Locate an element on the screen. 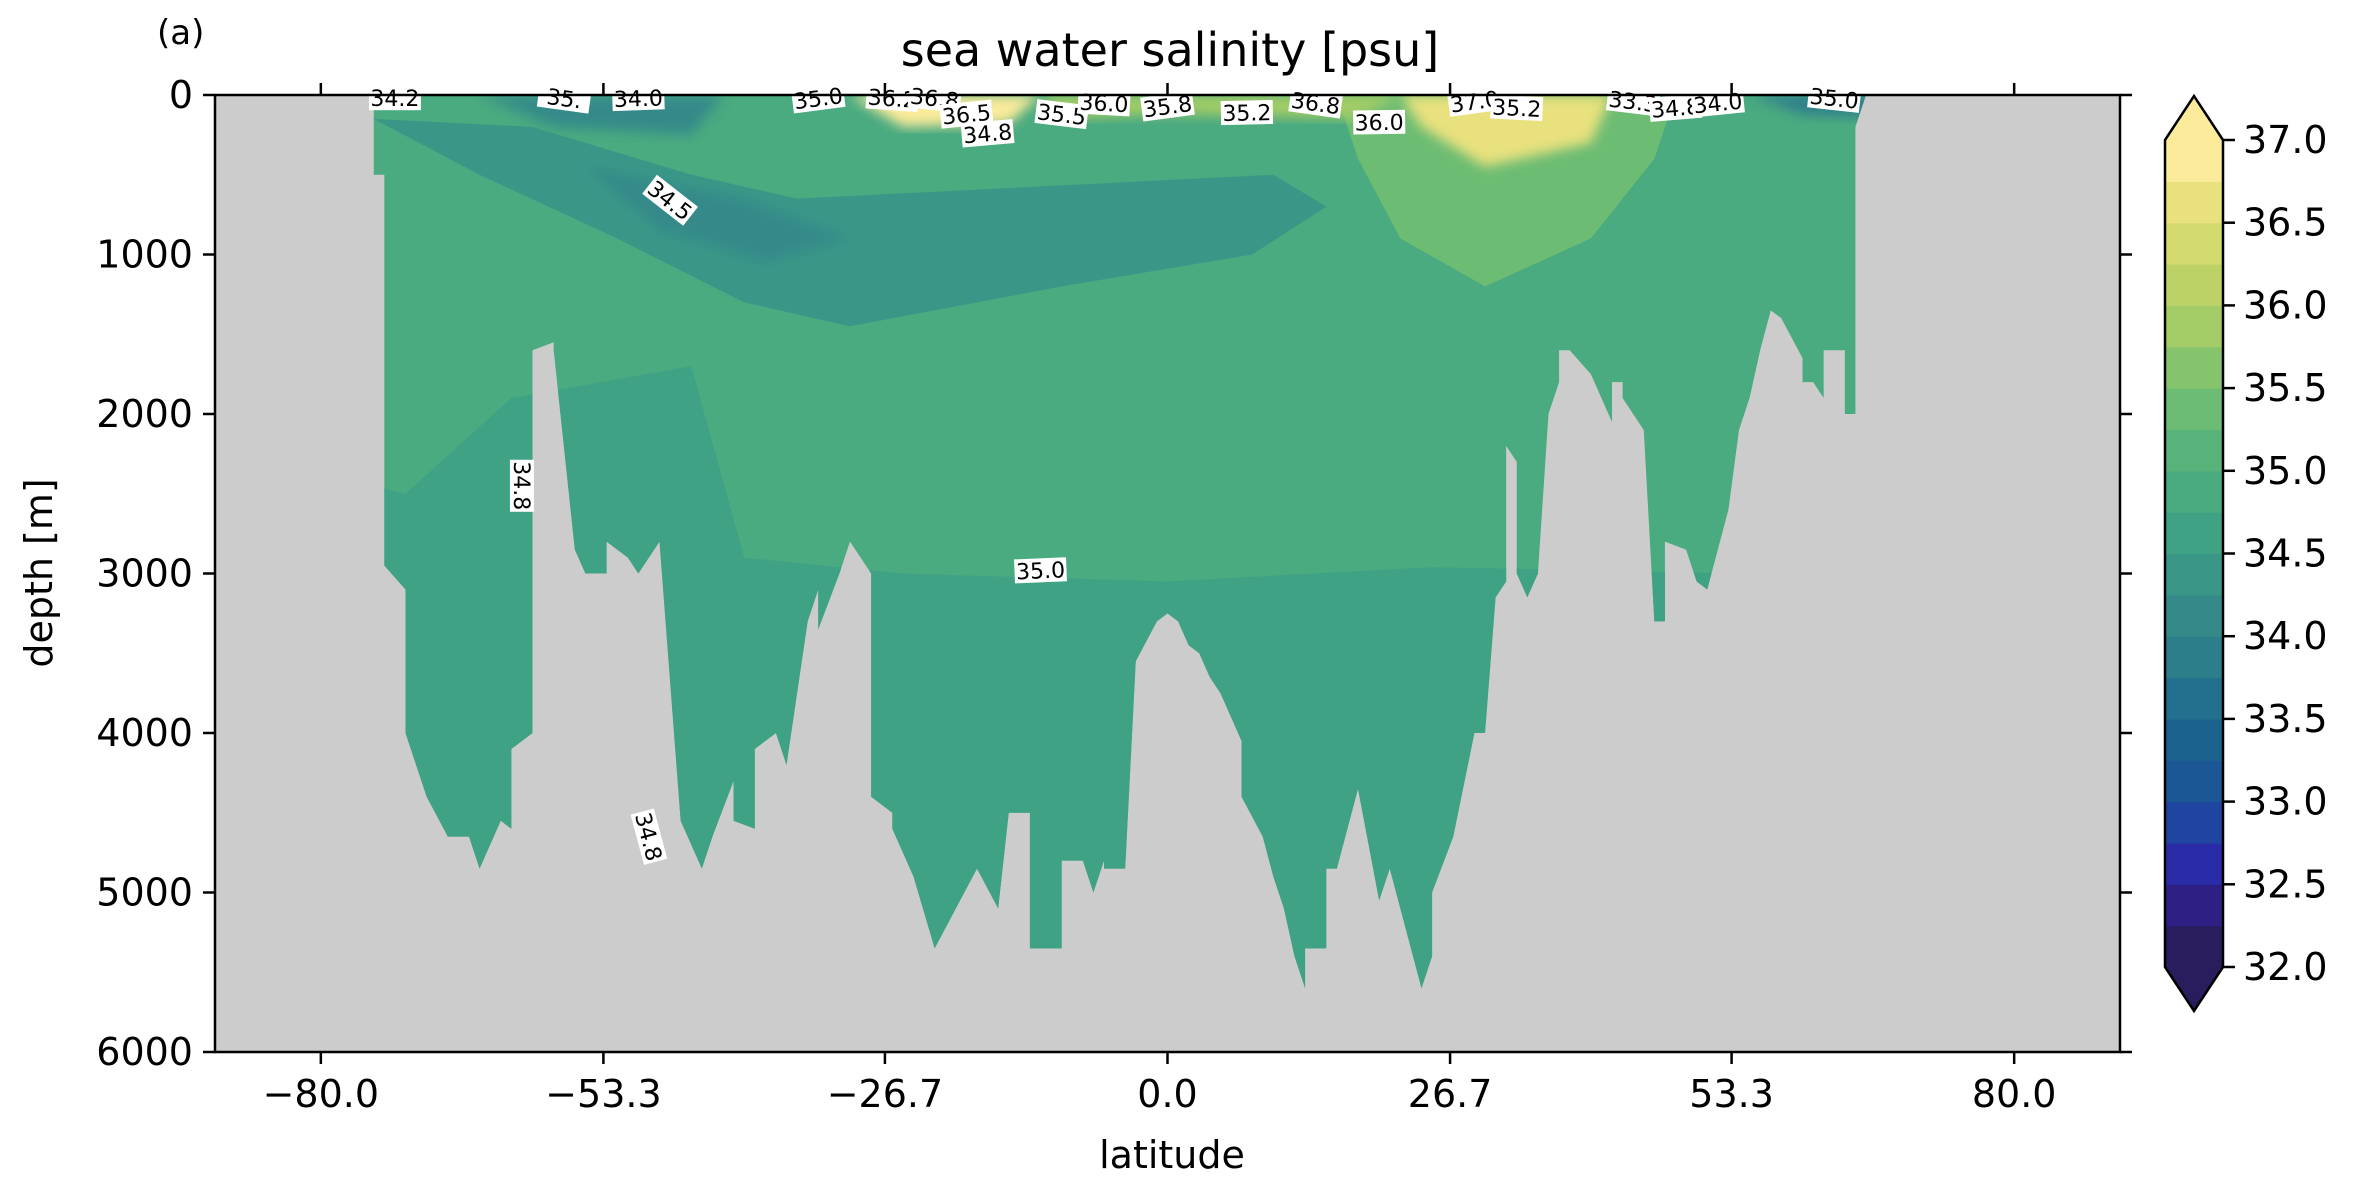 The height and width of the screenshot is (1181, 2362). x-tick-label: 0.0 is located at coordinates (1167, 1094).